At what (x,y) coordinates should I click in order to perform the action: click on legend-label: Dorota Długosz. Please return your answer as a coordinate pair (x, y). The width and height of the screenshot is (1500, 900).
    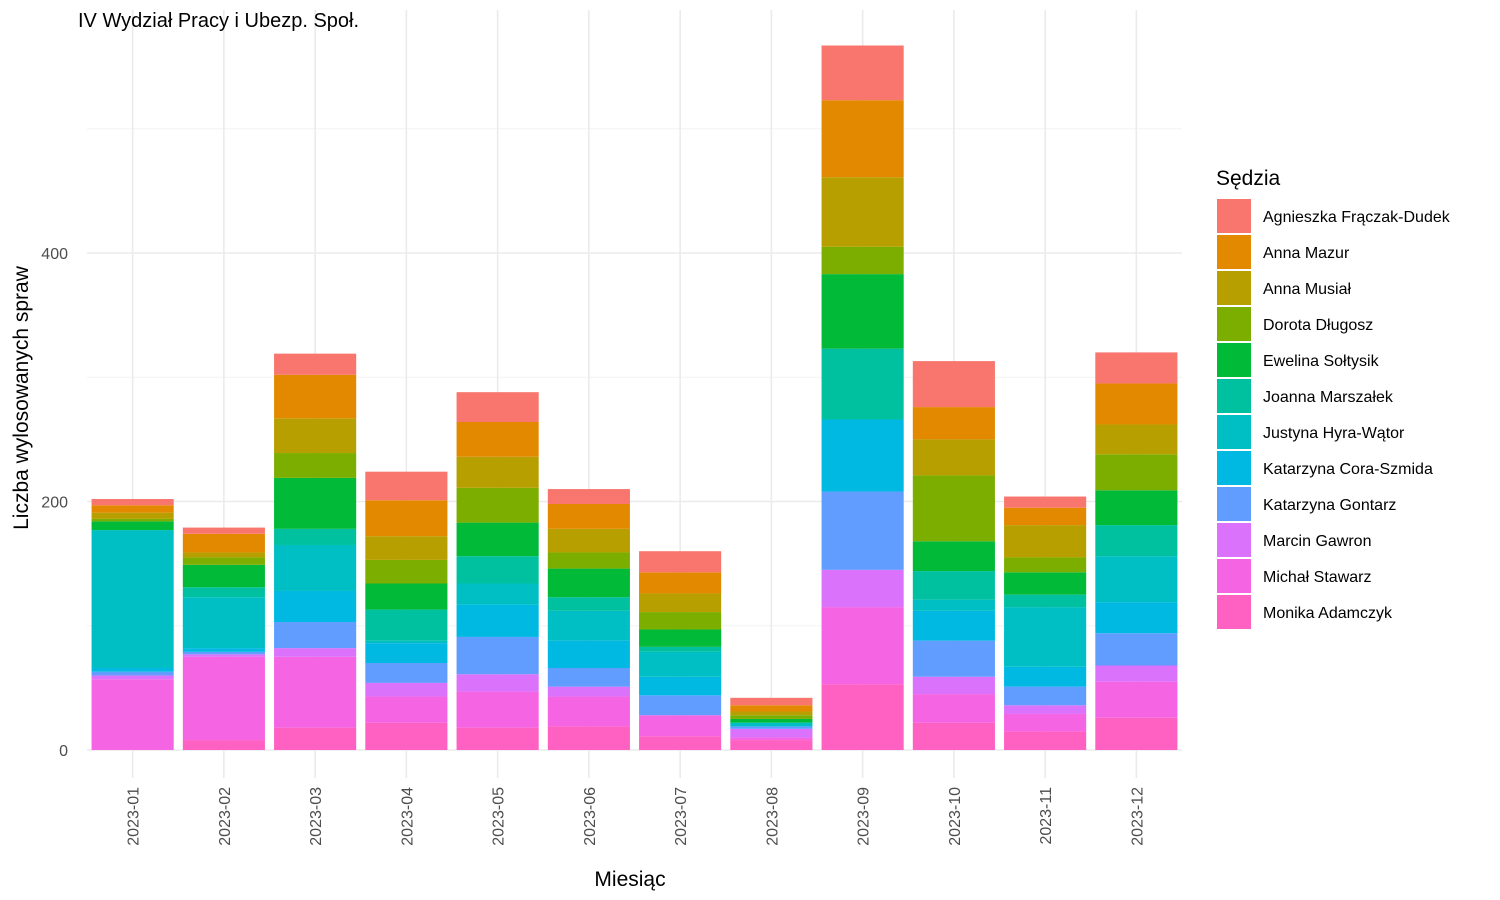
    Looking at the image, I should click on (1318, 325).